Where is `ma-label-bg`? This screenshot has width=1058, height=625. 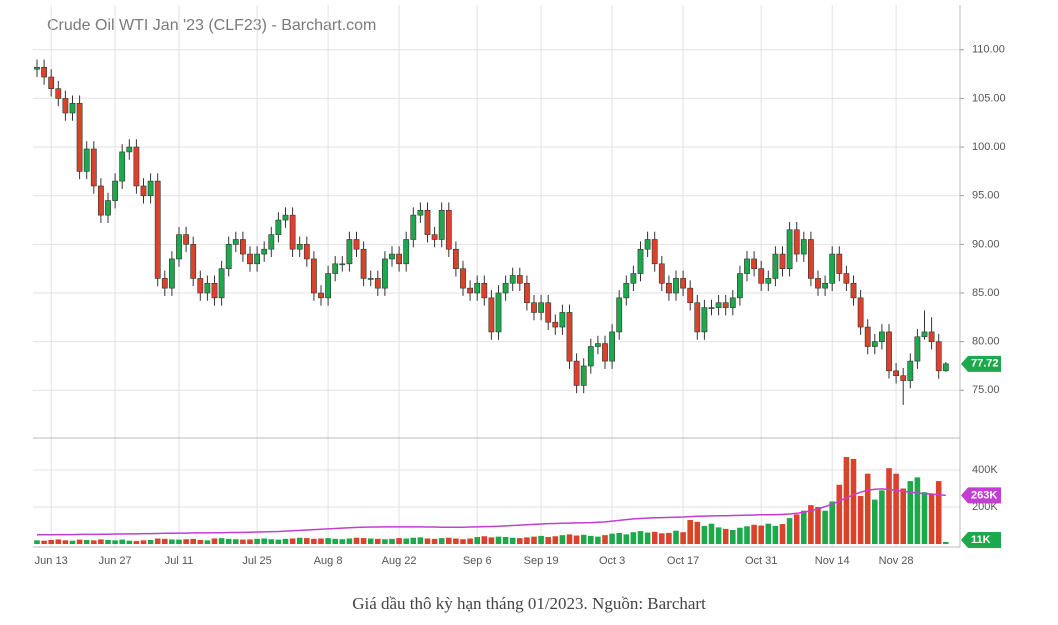
ma-label-bg is located at coordinates (981, 495).